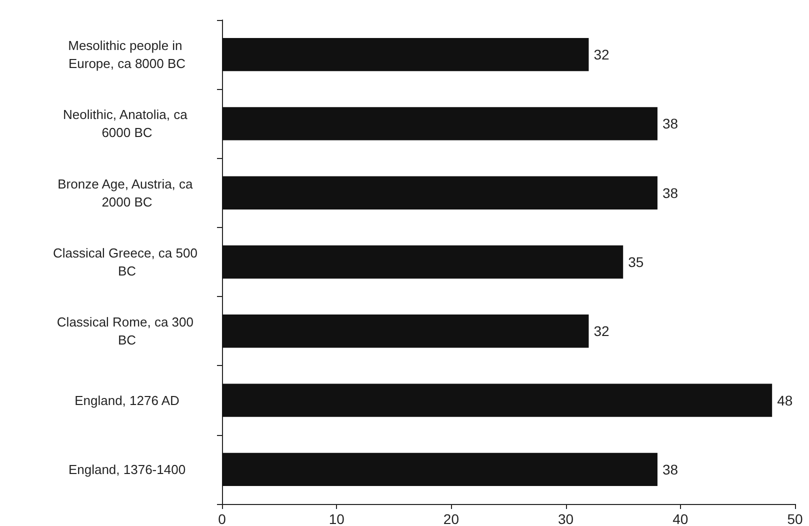  Describe the element at coordinates (222, 518) in the screenshot. I see `x-tick-label: 0` at that location.